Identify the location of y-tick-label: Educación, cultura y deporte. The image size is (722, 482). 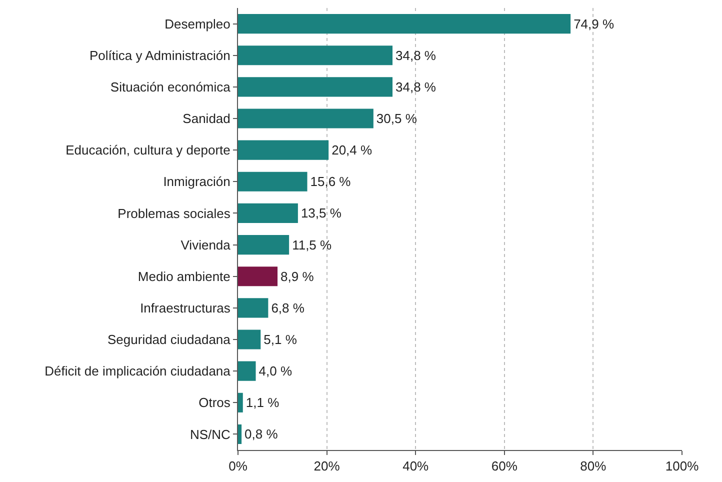
(148, 150).